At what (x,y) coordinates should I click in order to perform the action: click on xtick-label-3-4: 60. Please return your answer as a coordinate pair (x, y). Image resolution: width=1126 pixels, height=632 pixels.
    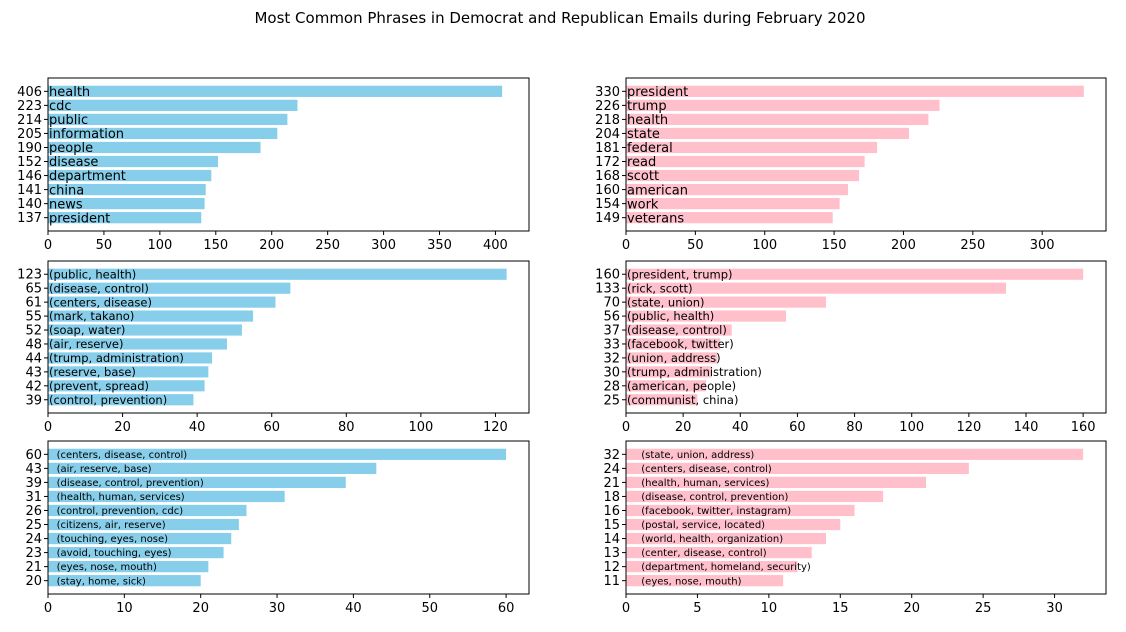
    Looking at the image, I should click on (271, 427).